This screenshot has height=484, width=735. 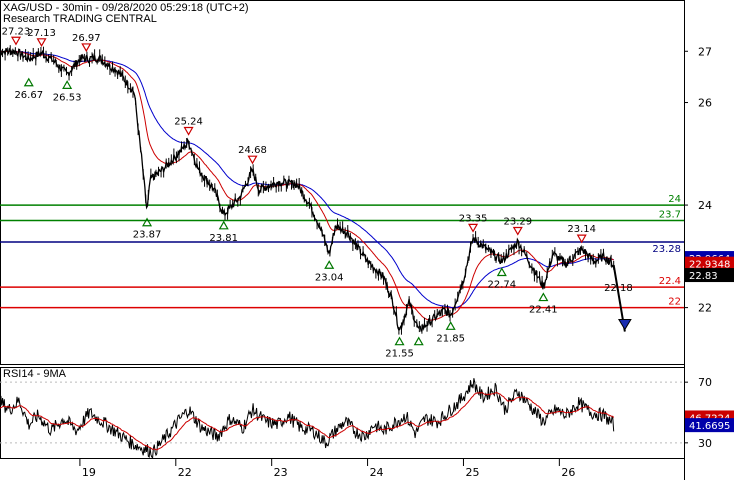 I want to click on swing-high-label: 23.35, so click(x=473, y=218).